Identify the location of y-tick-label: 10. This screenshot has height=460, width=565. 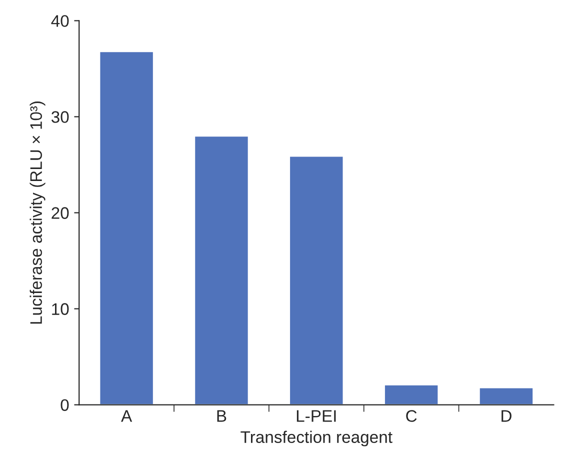
(60, 309).